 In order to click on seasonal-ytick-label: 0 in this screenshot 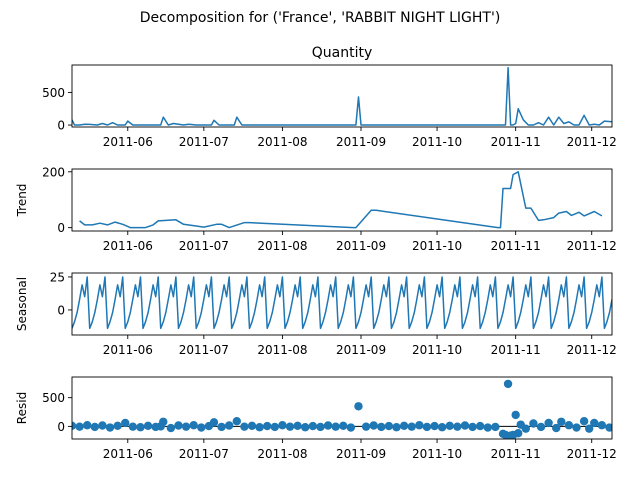, I will do `click(61, 310)`.